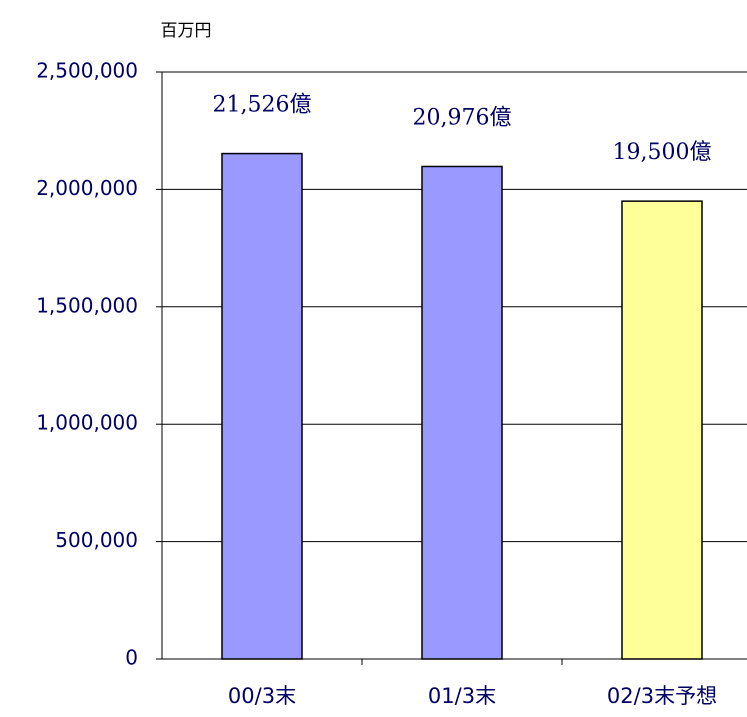  I want to click on y-tick-label: 1,500,000, so click(87, 305).